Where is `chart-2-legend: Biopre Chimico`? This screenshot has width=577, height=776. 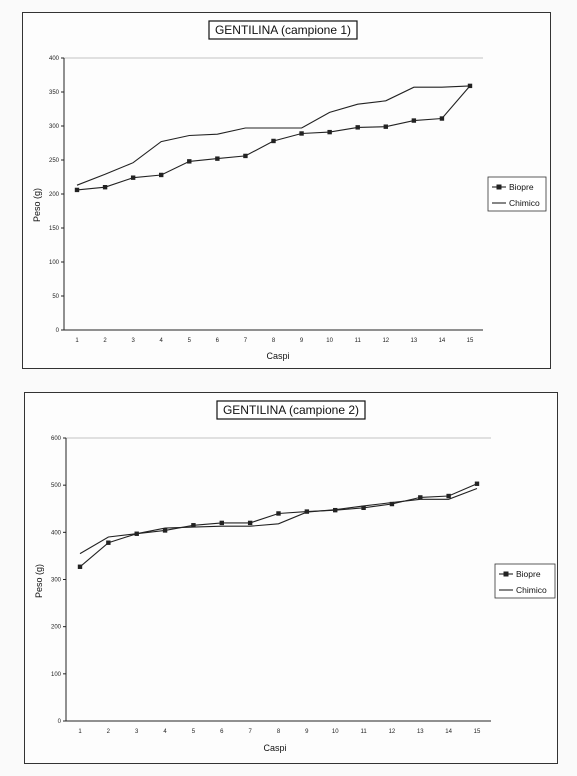 chart-2-legend: Biopre Chimico is located at coordinates (525, 581).